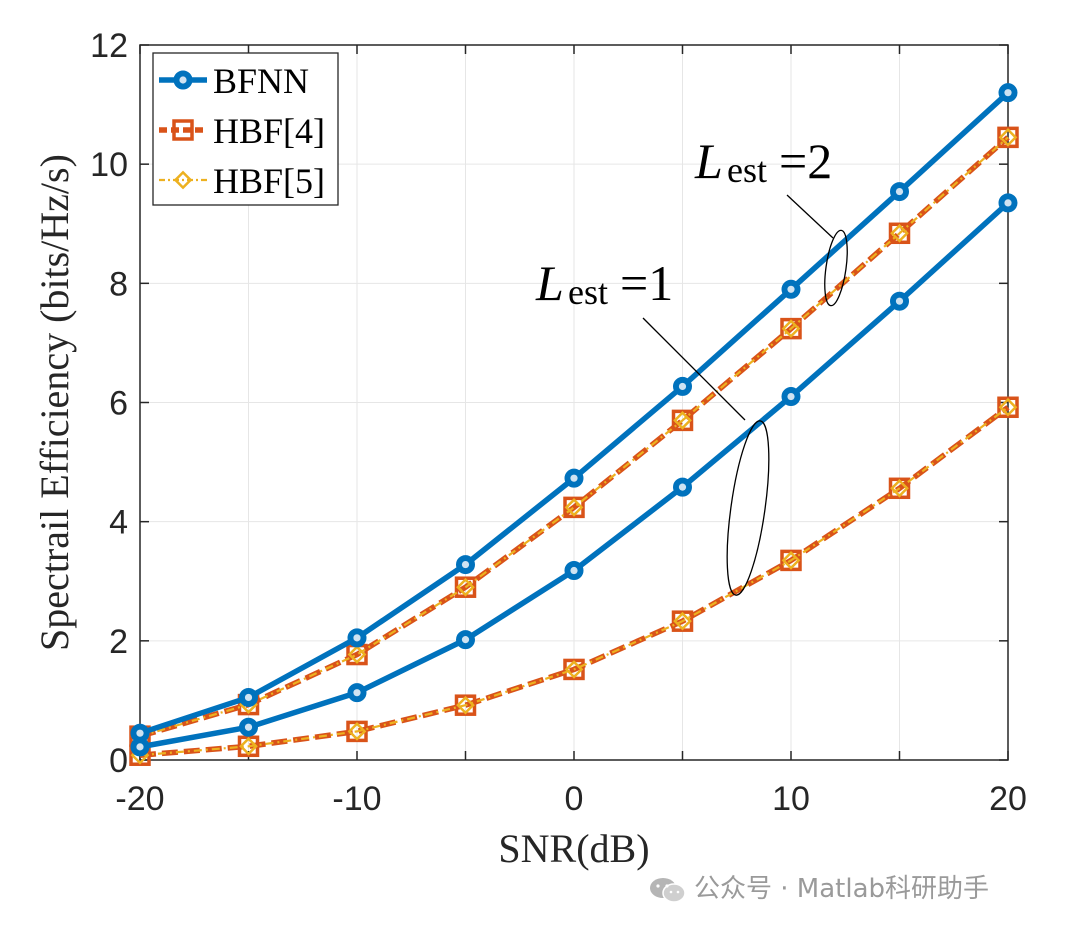 The width and height of the screenshot is (1080, 932). What do you see at coordinates (1008, 799) in the screenshot?
I see `x-tick-label: 20` at bounding box center [1008, 799].